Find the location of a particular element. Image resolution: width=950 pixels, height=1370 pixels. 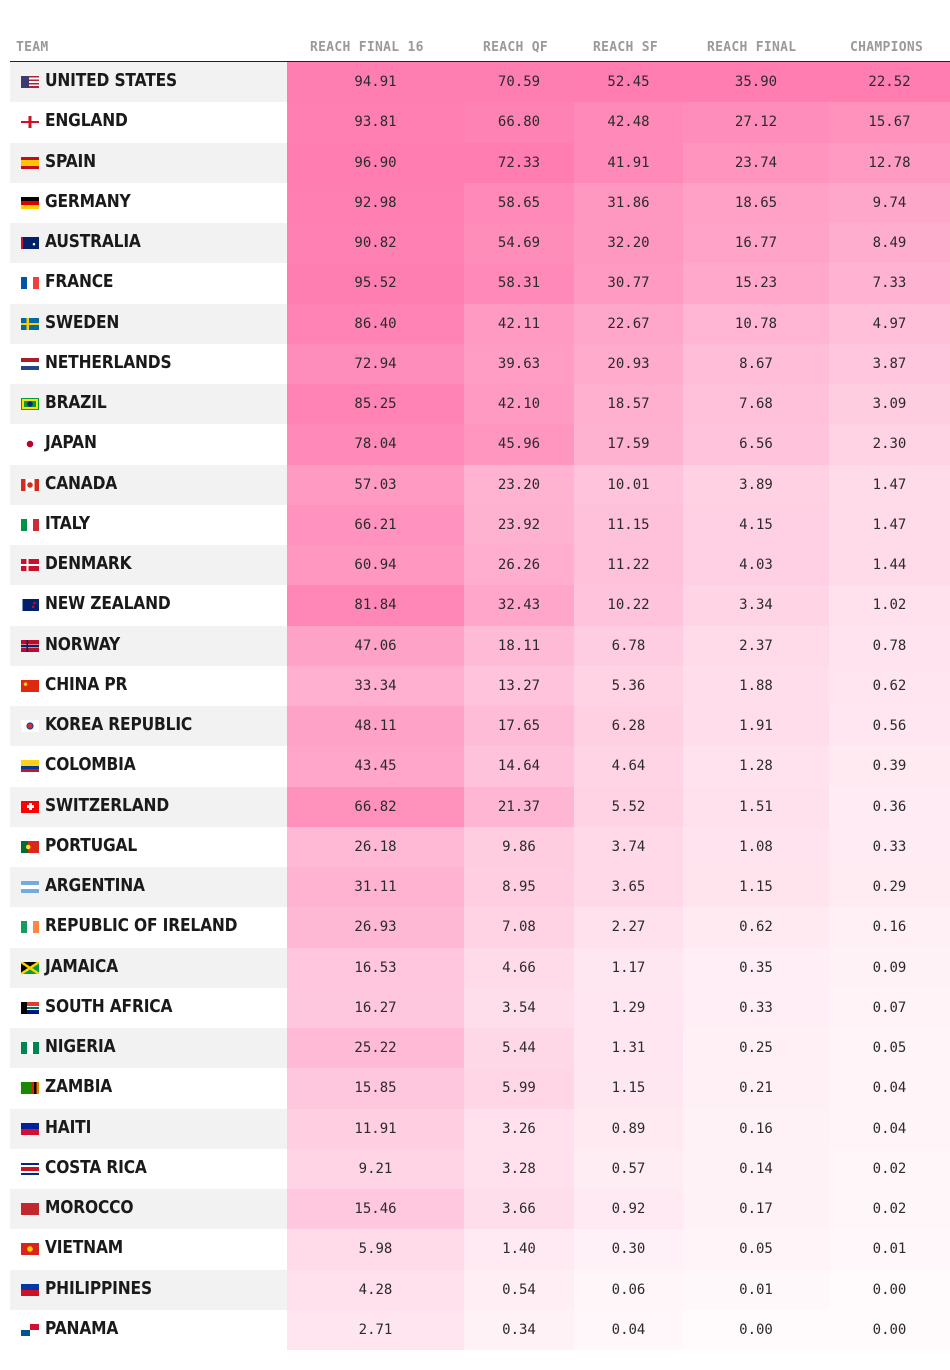

value-cell: 9.21 is located at coordinates (375, 1168).